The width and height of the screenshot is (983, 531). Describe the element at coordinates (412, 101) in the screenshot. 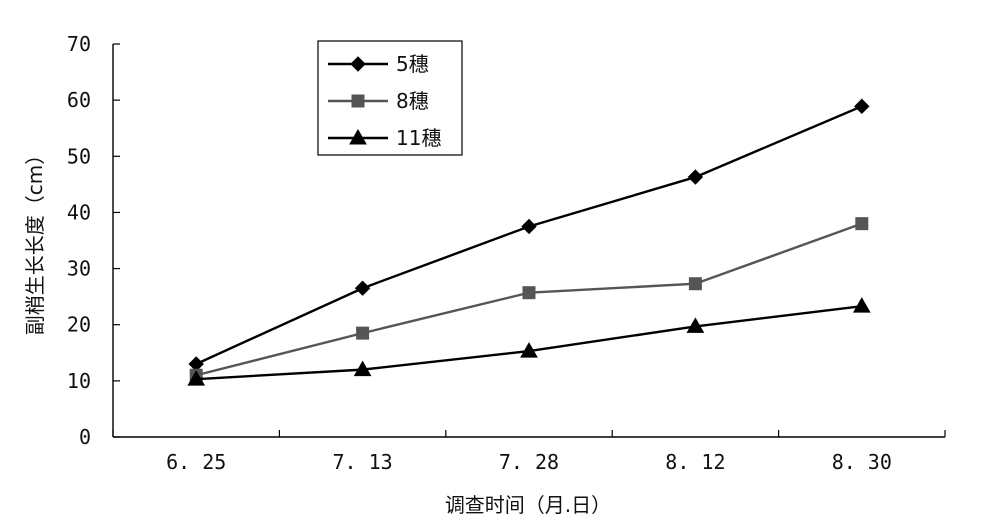

I see `legend-label: 8穗` at that location.